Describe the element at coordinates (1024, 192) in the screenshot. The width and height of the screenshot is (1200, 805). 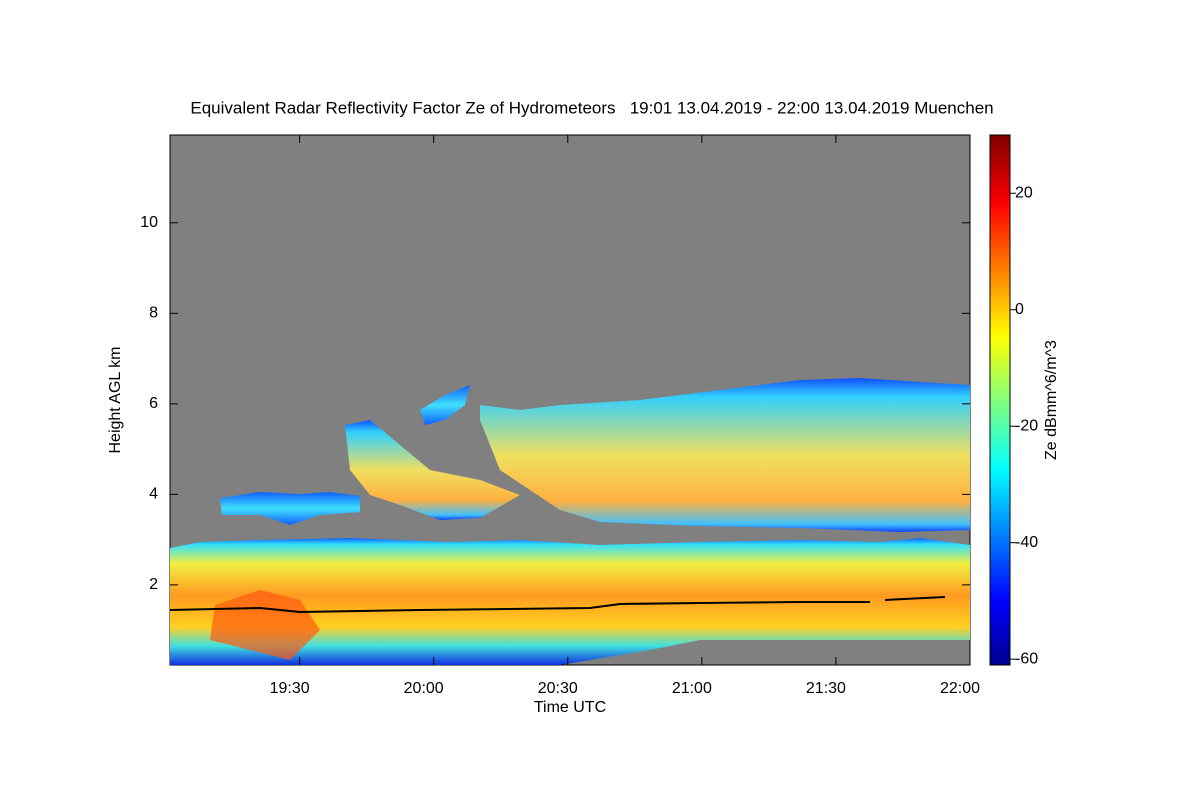
I see `colorbar-tick-label: 20` at that location.